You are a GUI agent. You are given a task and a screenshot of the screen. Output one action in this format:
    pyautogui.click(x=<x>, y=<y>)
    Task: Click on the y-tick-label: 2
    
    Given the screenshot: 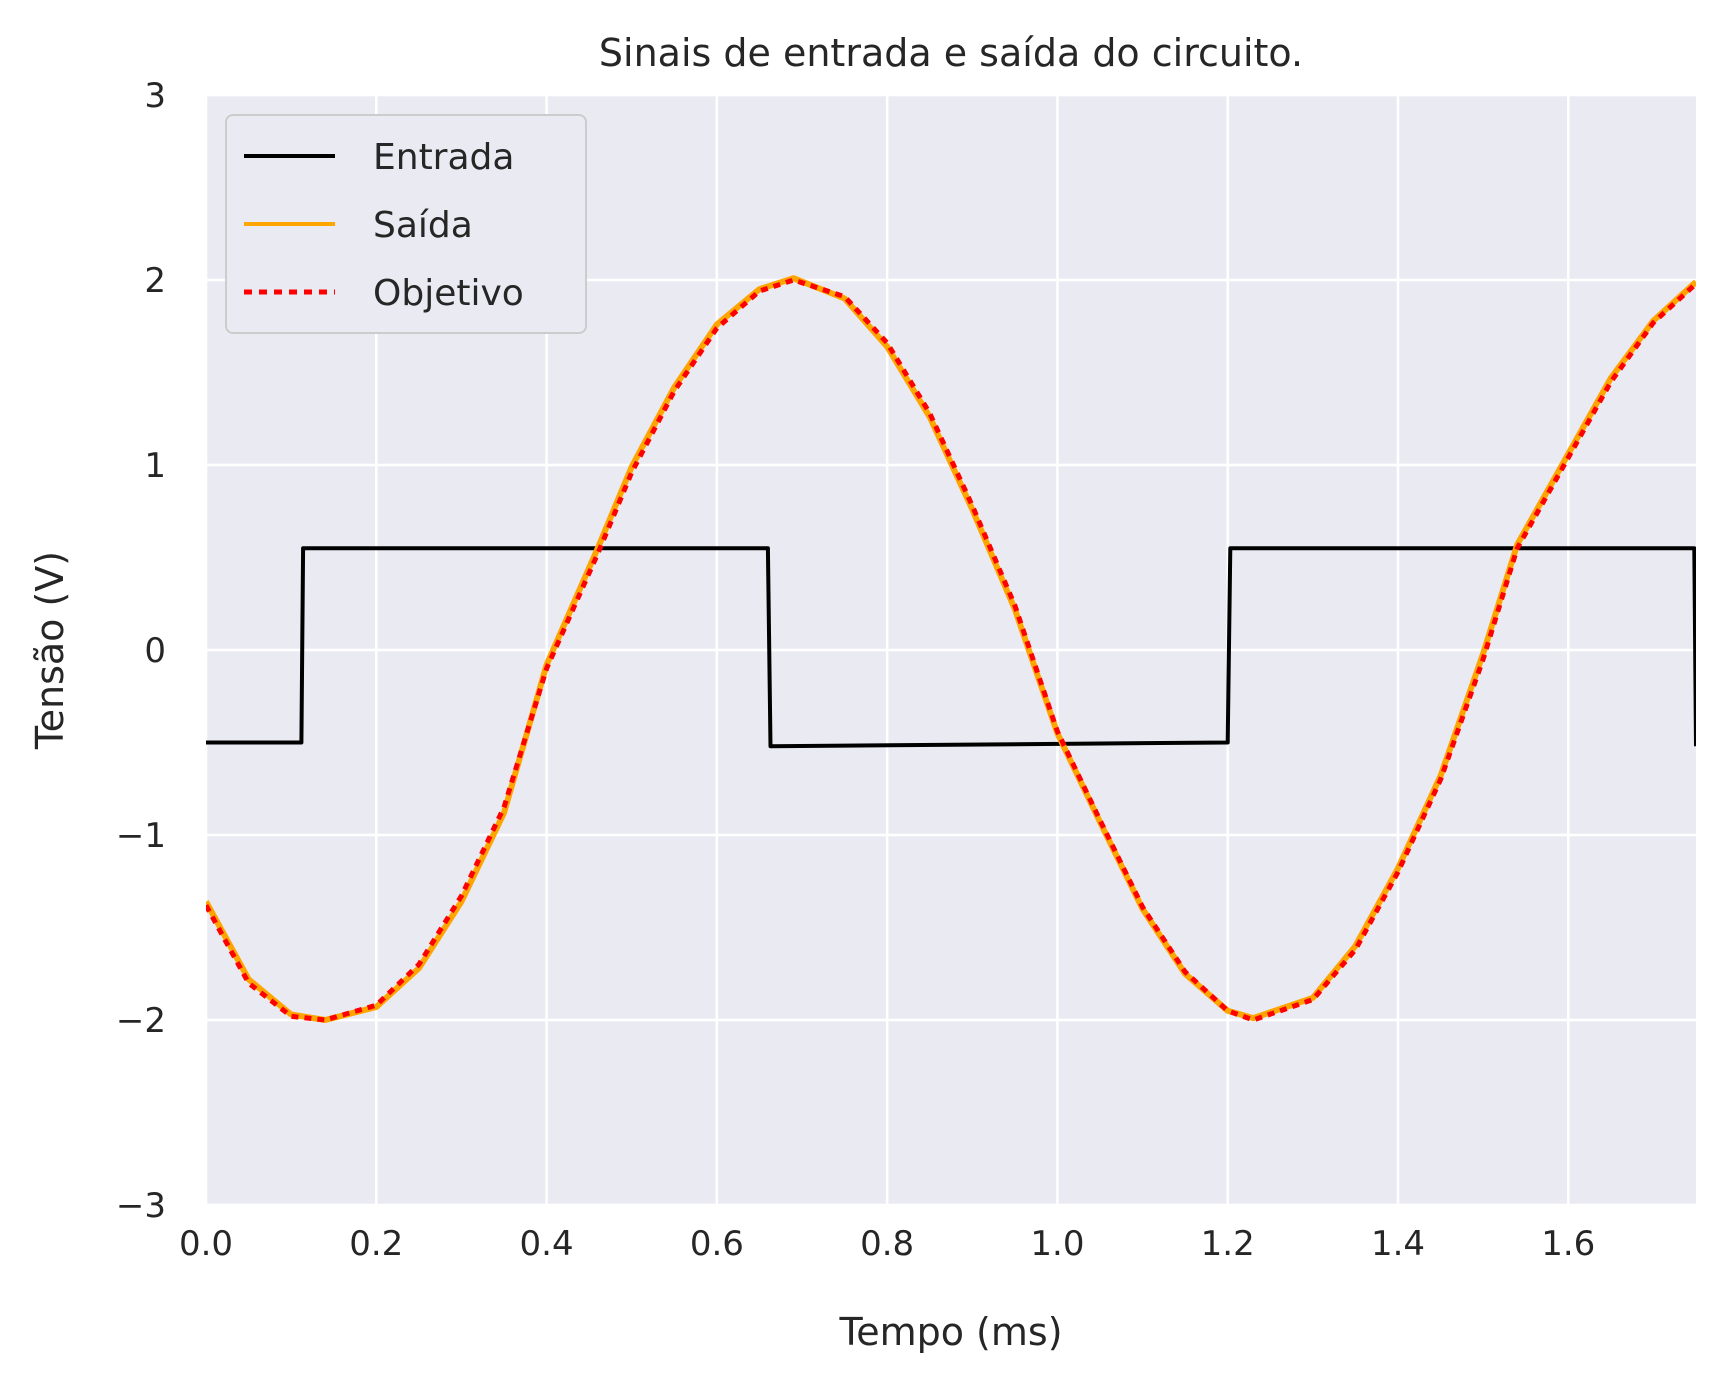 What is the action you would take?
    pyautogui.click(x=155, y=281)
    